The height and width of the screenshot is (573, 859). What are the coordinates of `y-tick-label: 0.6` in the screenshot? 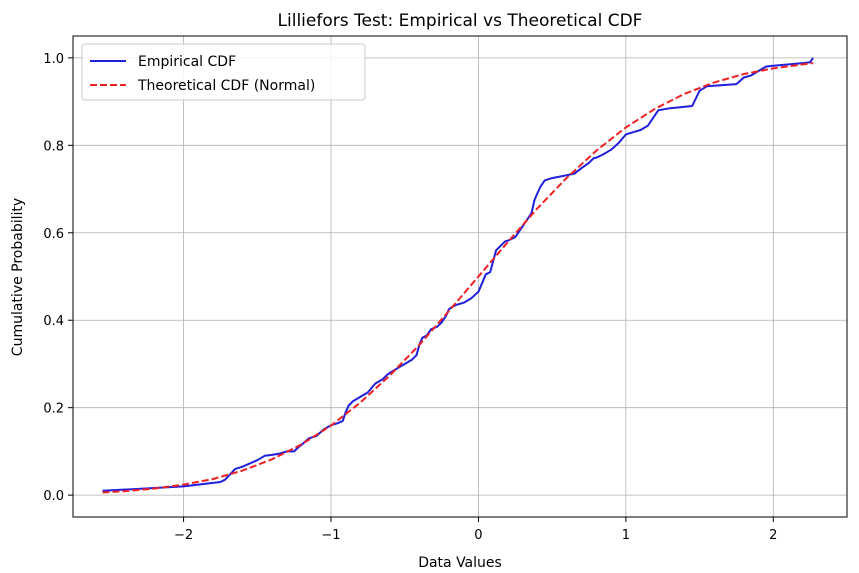 It's located at (53, 234).